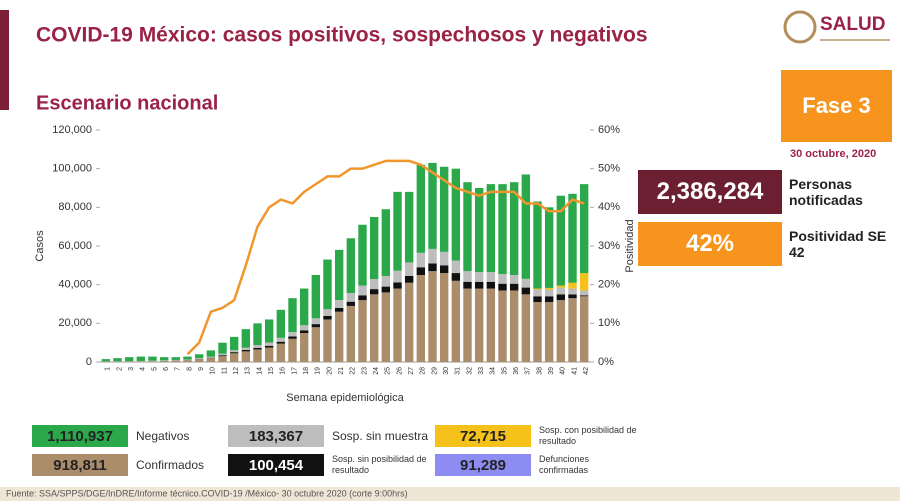 This screenshot has width=900, height=501. What do you see at coordinates (72, 169) in the screenshot?
I see `y-tick-label: 100,000` at bounding box center [72, 169].